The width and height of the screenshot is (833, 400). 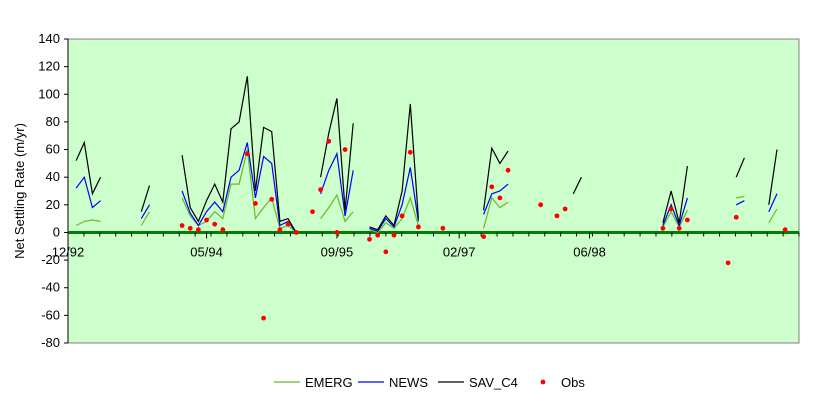 I want to click on x-tick-label: 06/98, so click(x=589, y=251).